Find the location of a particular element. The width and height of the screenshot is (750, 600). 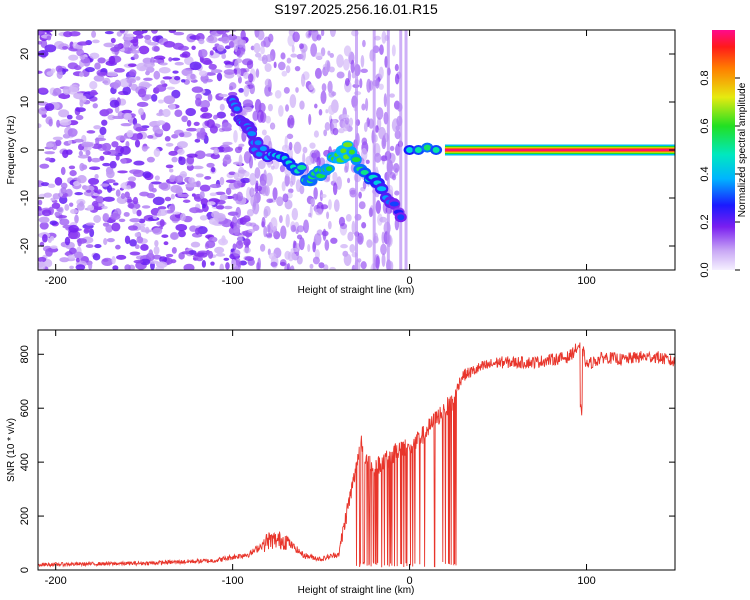

colorbar-tick-label: 0.6 is located at coordinates (705, 125).